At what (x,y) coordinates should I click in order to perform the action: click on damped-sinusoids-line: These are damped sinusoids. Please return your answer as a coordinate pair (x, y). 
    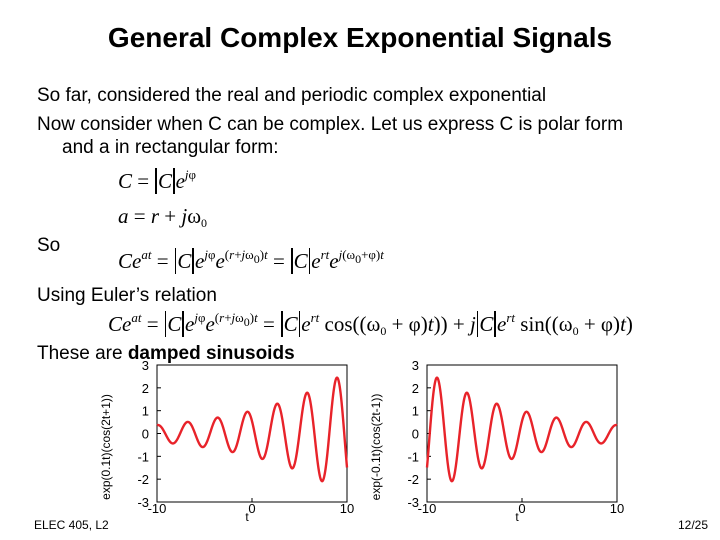
    Looking at the image, I should click on (166, 354).